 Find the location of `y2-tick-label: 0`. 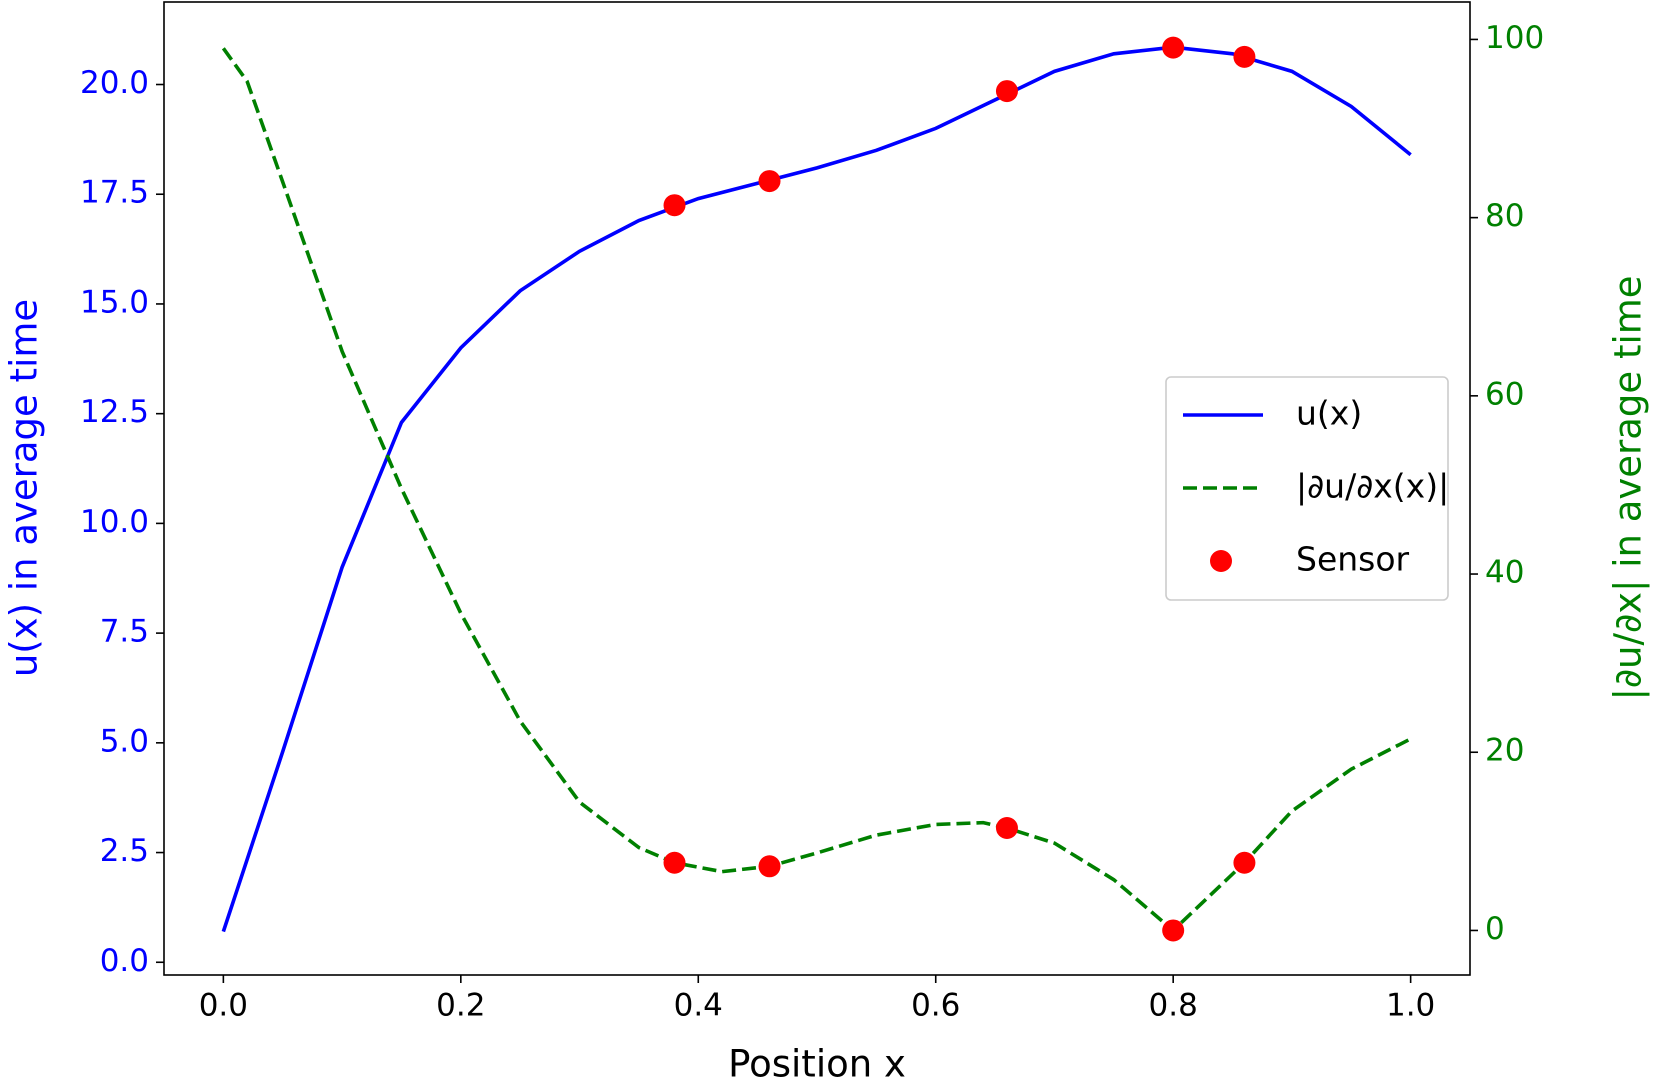

y2-tick-label: 0 is located at coordinates (1495, 929).